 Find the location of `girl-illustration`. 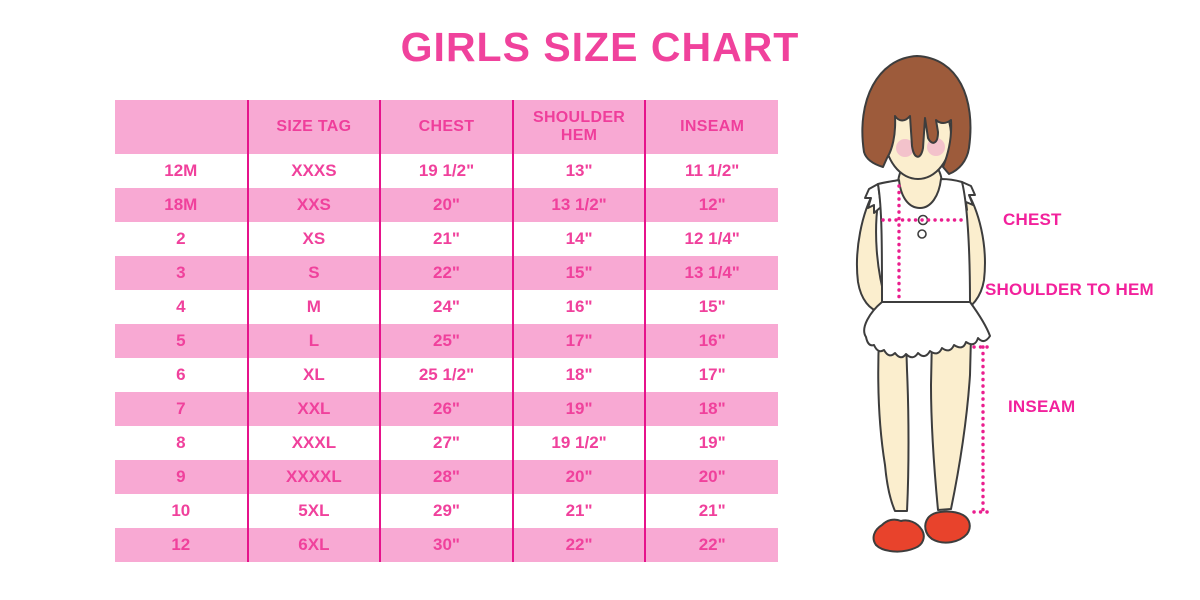

girl-illustration is located at coordinates (925, 304).